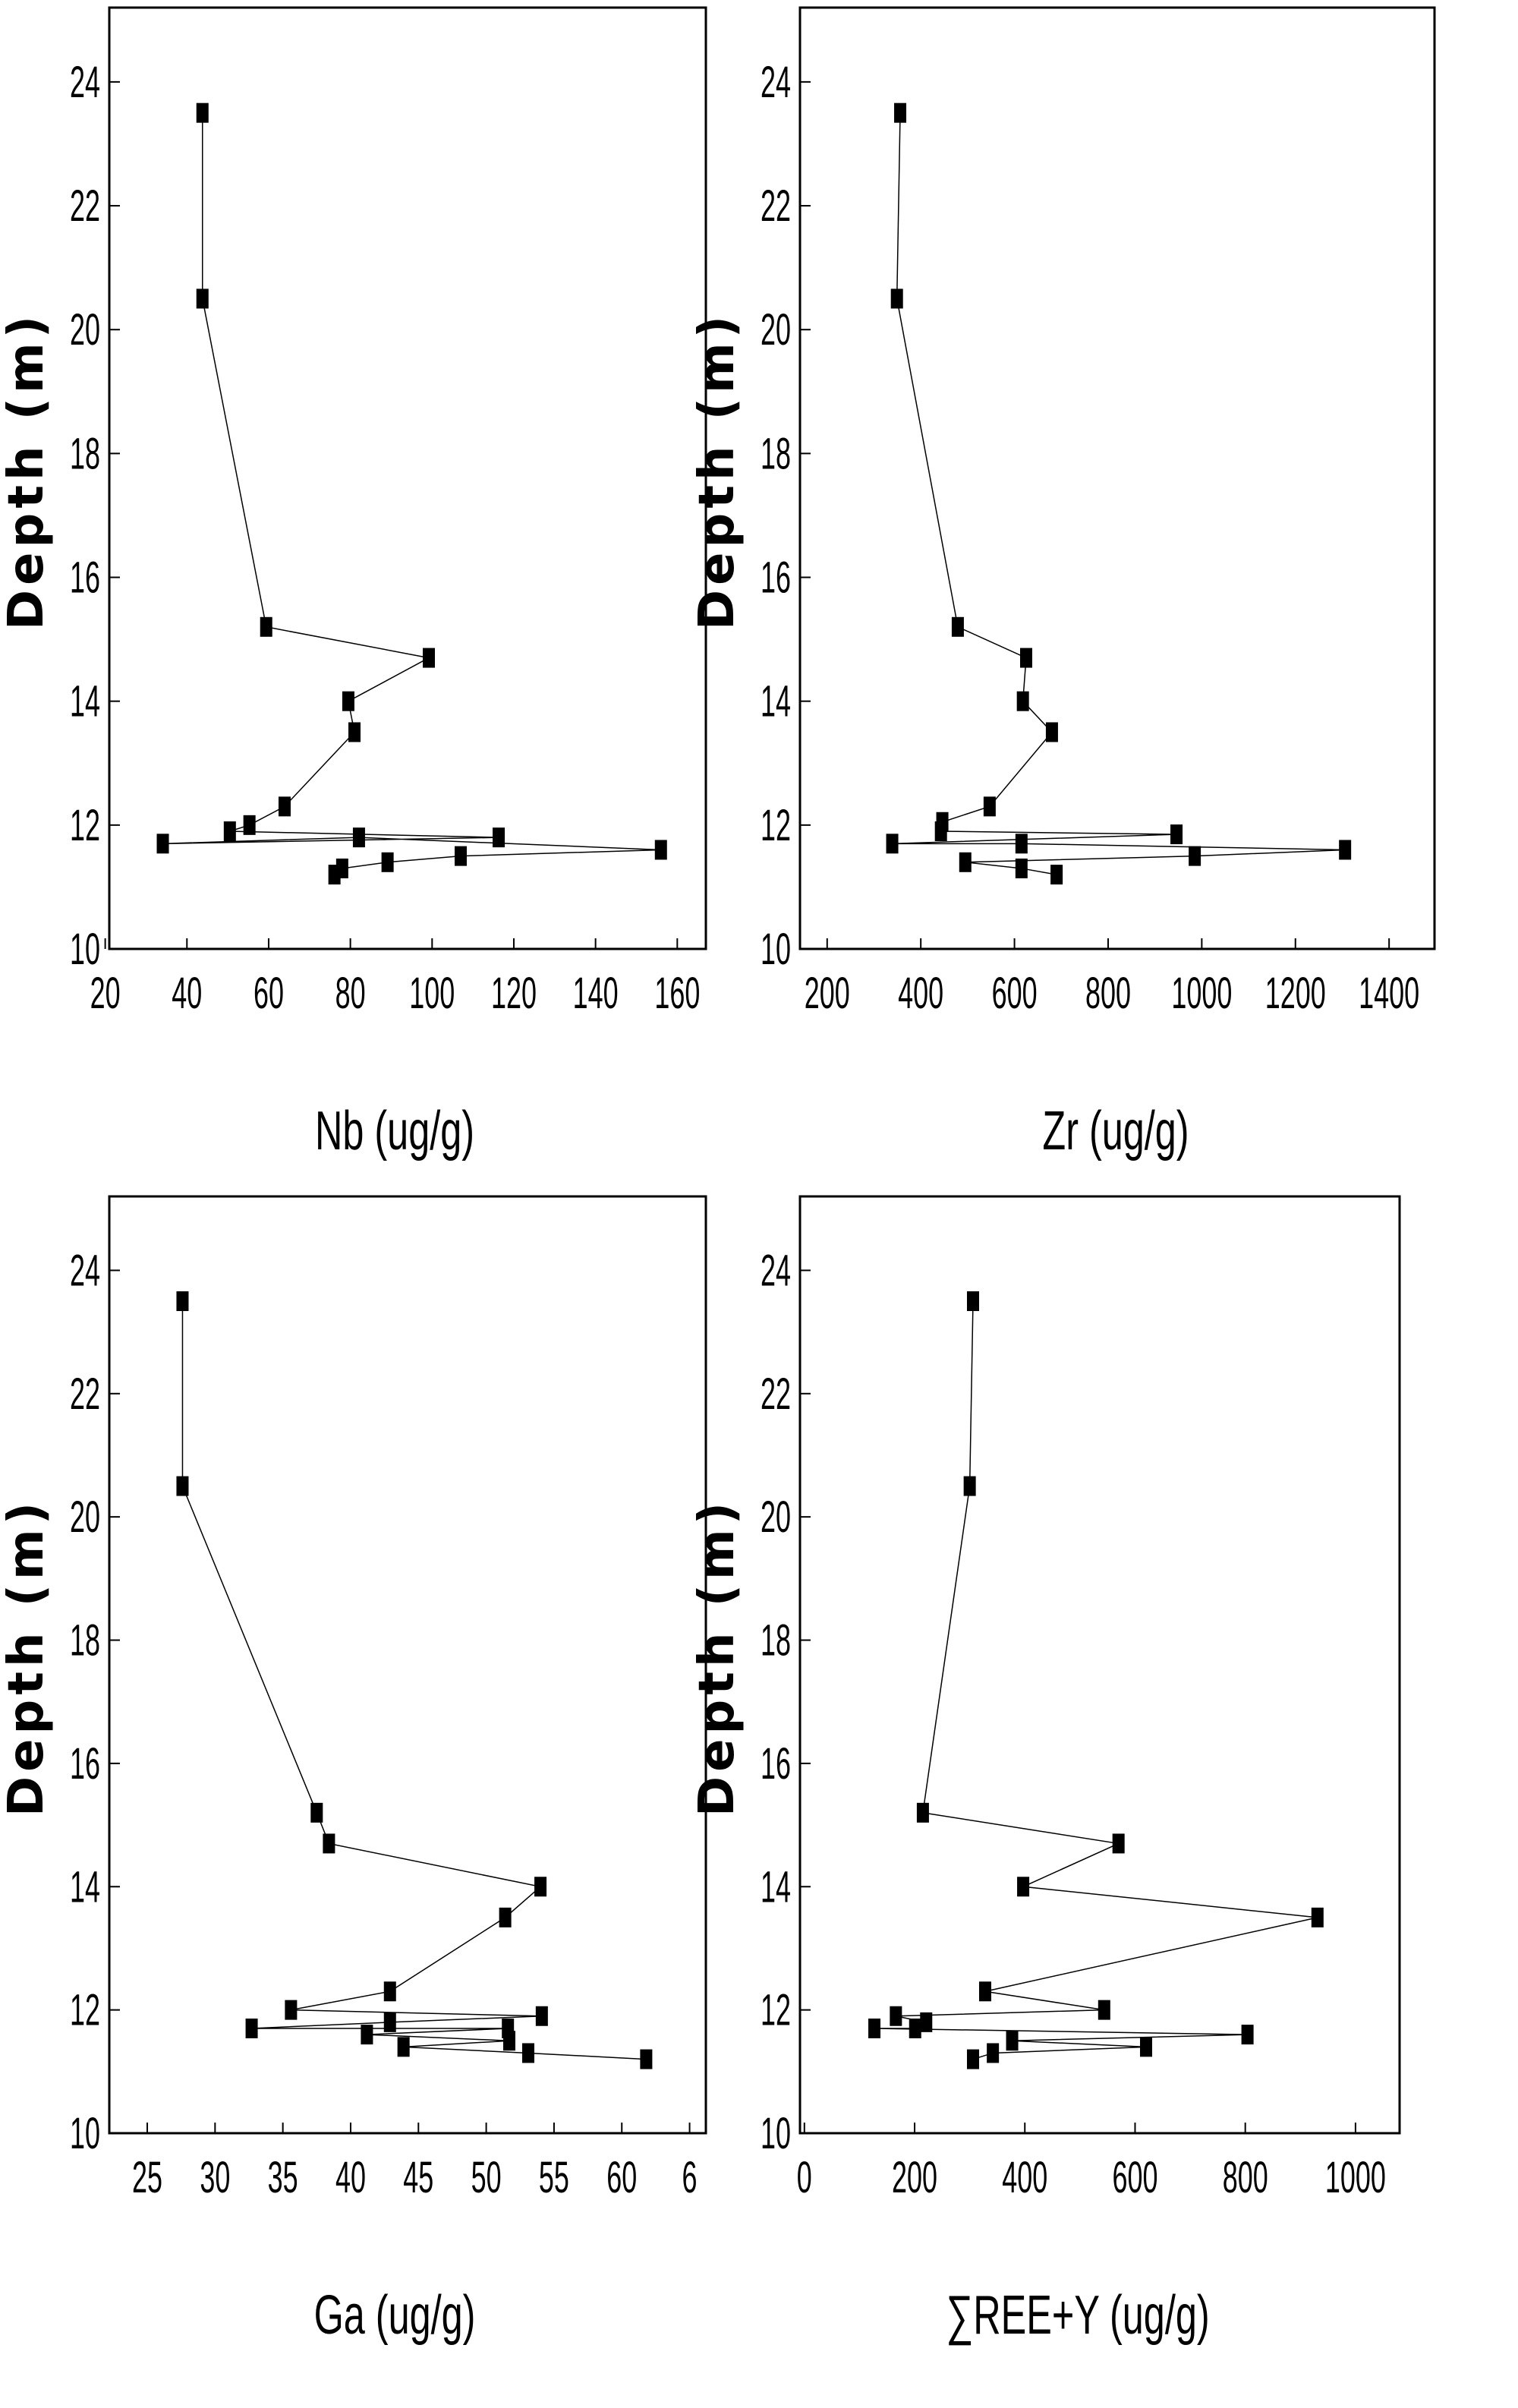  Describe the element at coordinates (1115, 1131) in the screenshot. I see `x-axis-label: Zr (ug/g)` at that location.